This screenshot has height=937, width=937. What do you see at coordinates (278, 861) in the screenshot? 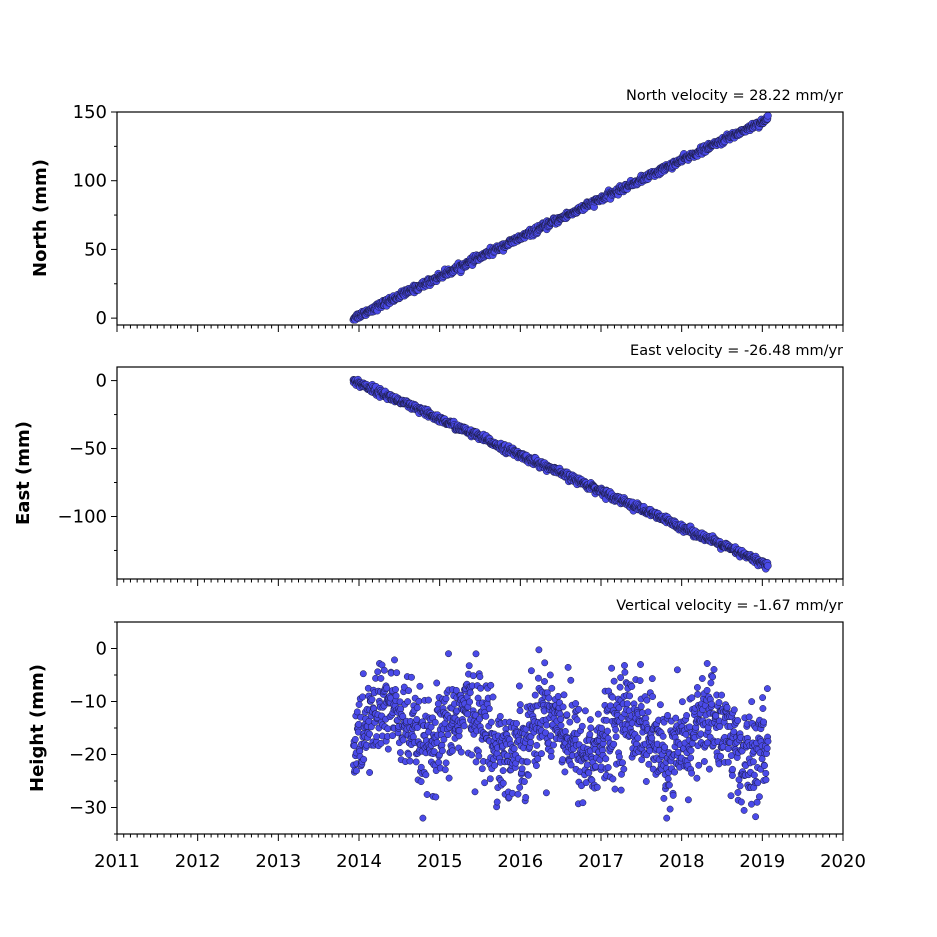
I see `x-tick-label: 2013` at bounding box center [278, 861].